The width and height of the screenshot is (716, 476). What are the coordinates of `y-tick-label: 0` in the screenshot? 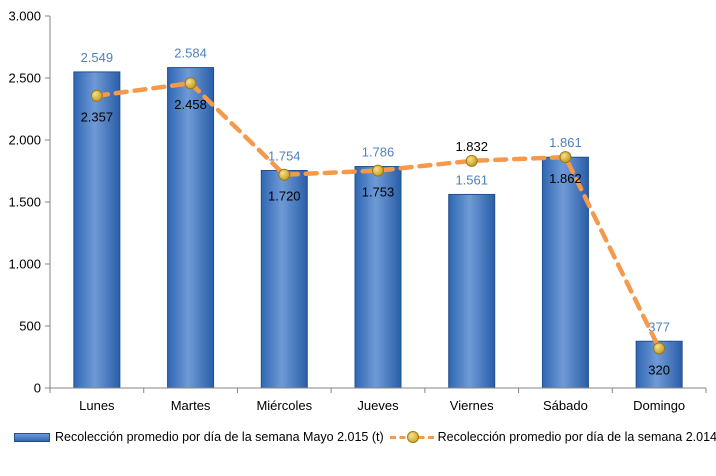 It's located at (37, 388).